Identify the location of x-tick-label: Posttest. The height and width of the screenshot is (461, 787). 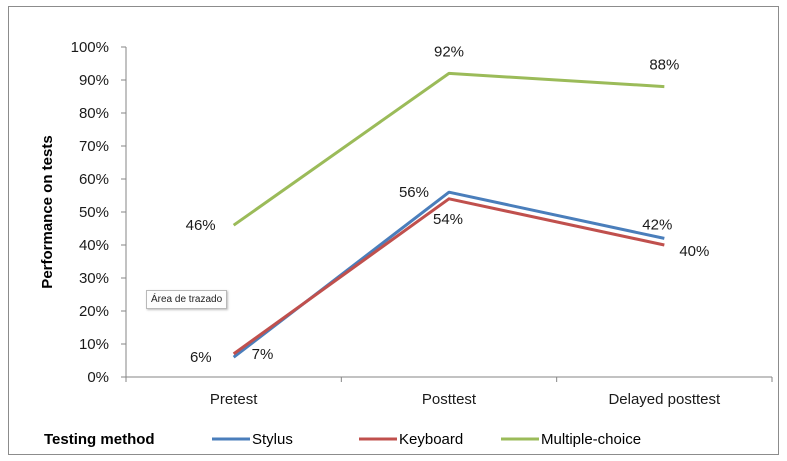
(449, 399).